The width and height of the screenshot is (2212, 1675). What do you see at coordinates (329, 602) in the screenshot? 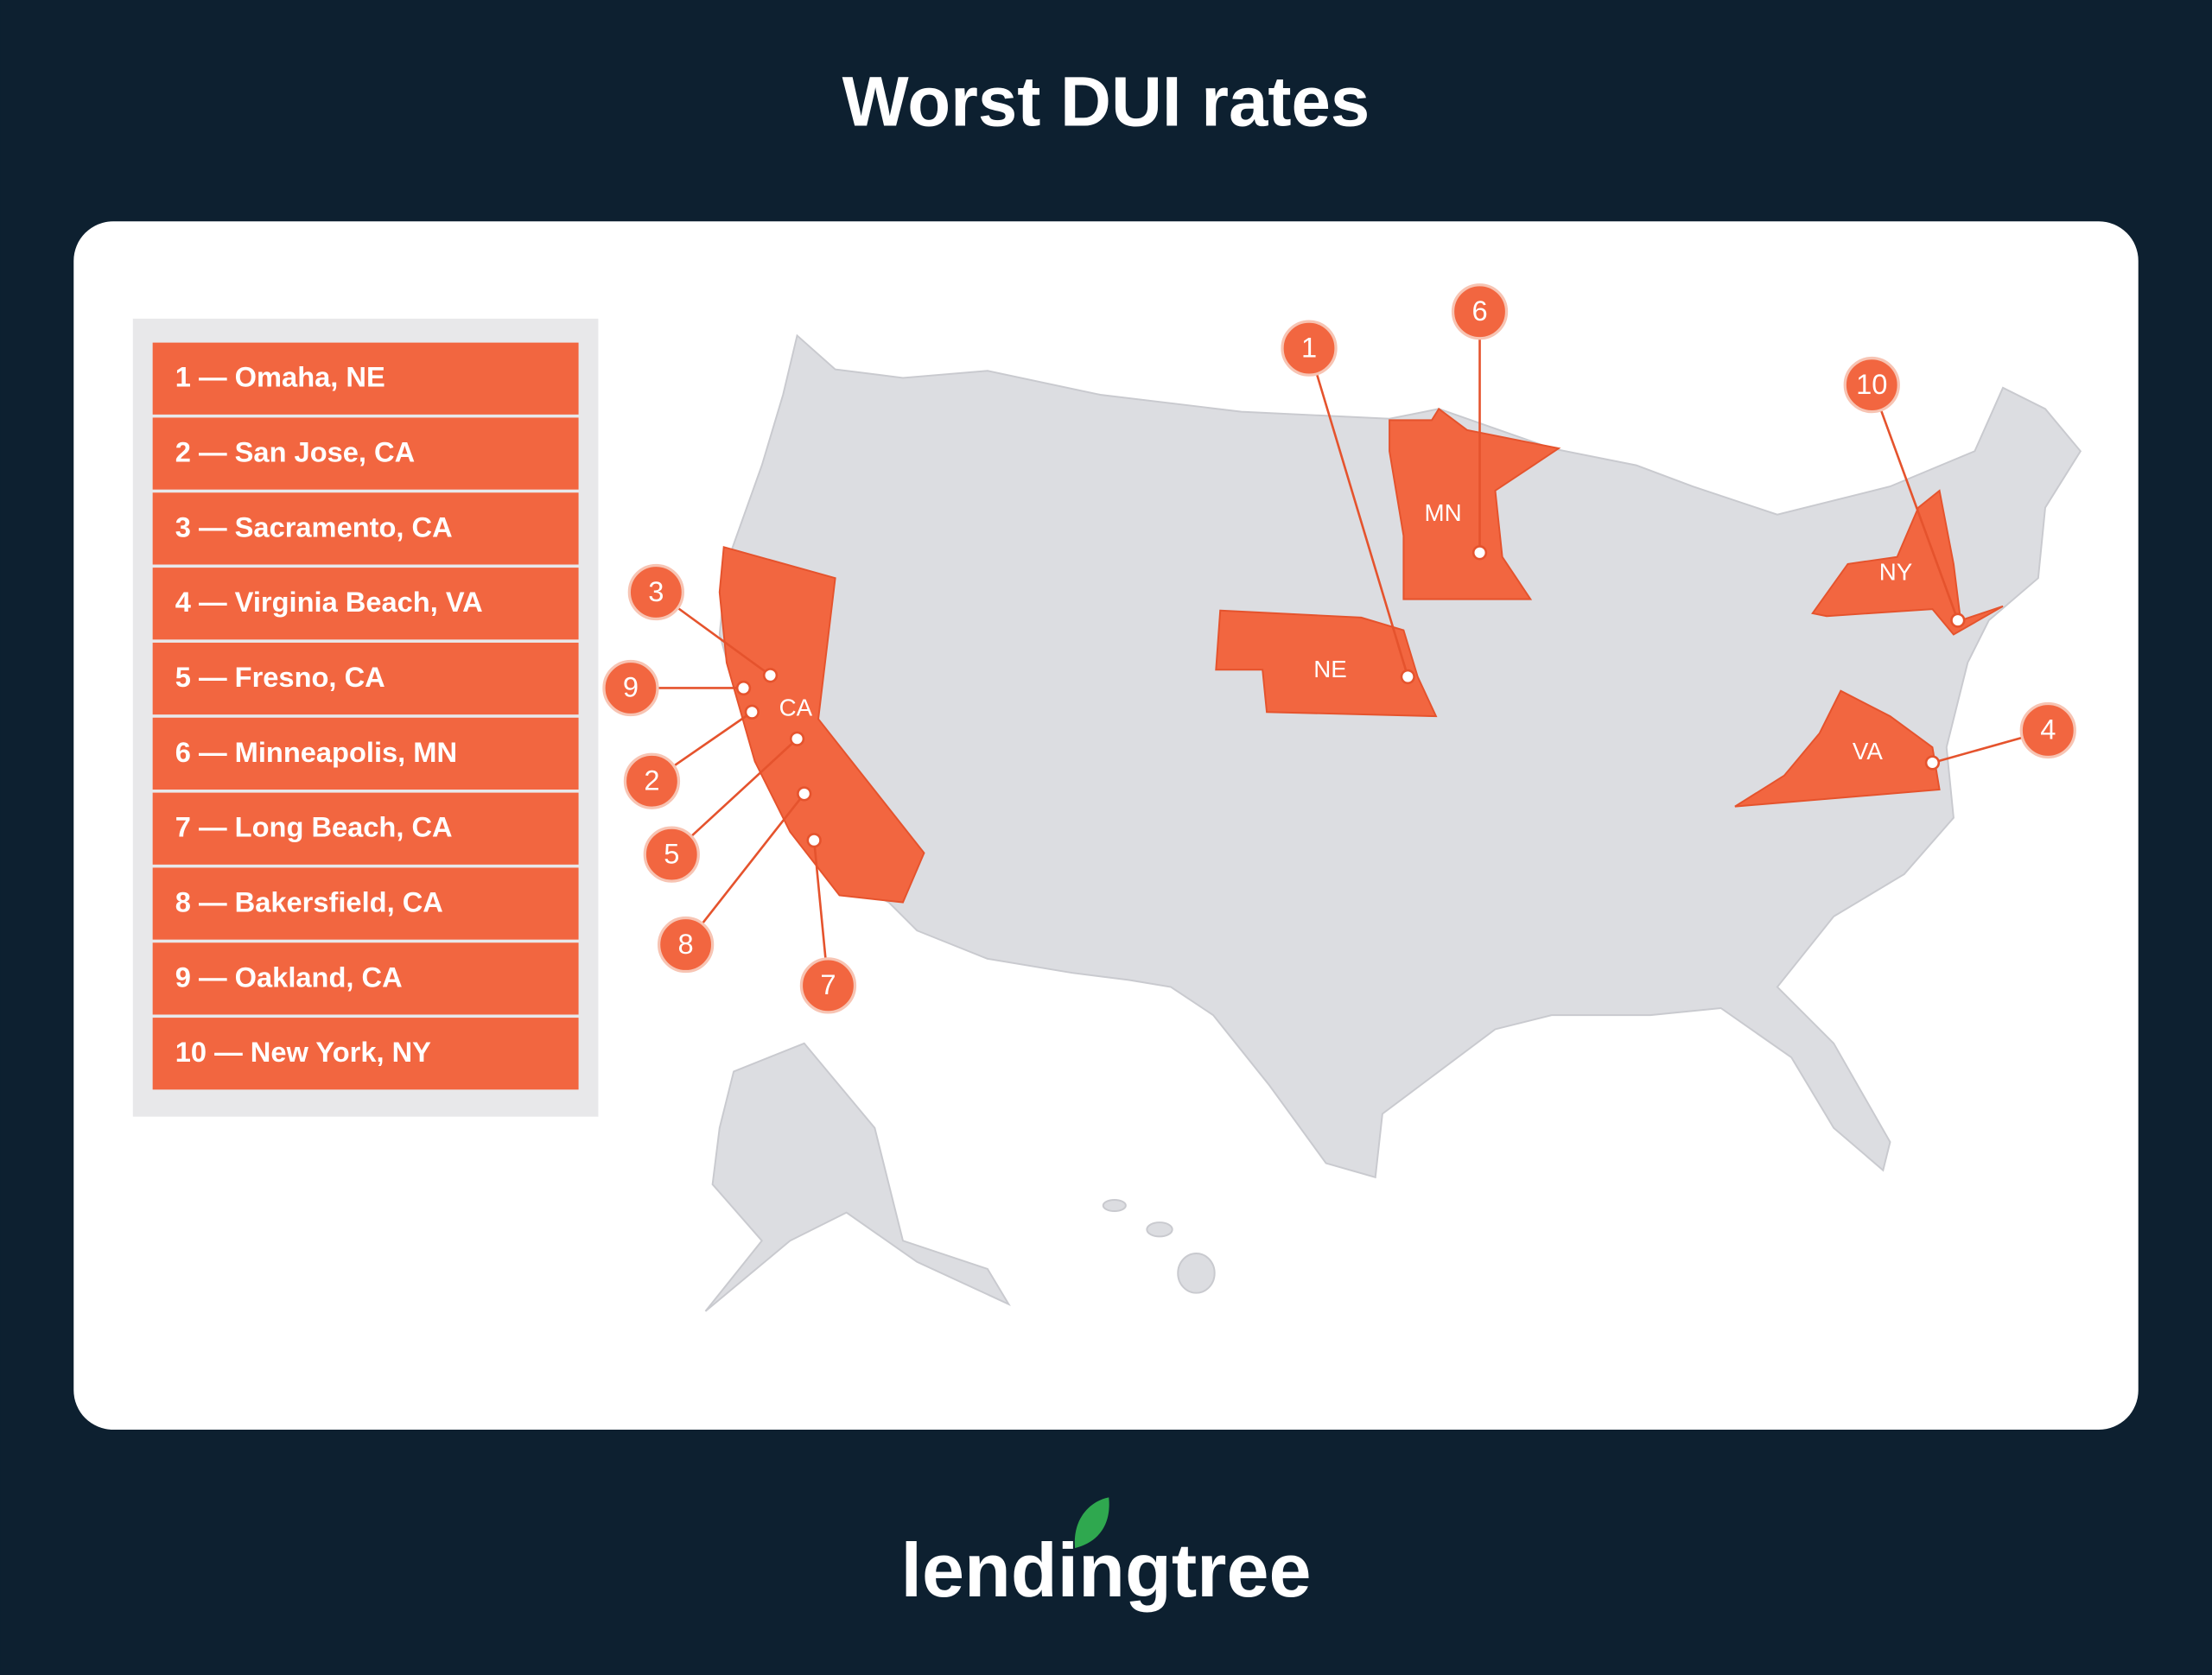
I see `list-item-text: 4 — Virginia Beach, VA` at bounding box center [329, 602].